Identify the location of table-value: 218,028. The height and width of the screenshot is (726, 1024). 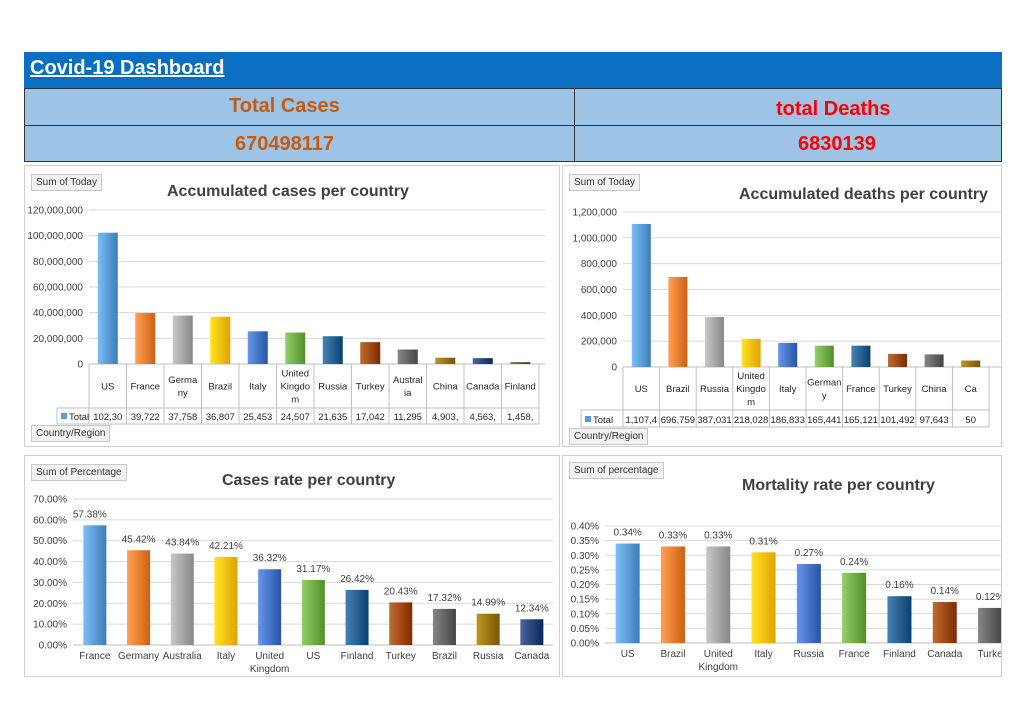
(751, 420).